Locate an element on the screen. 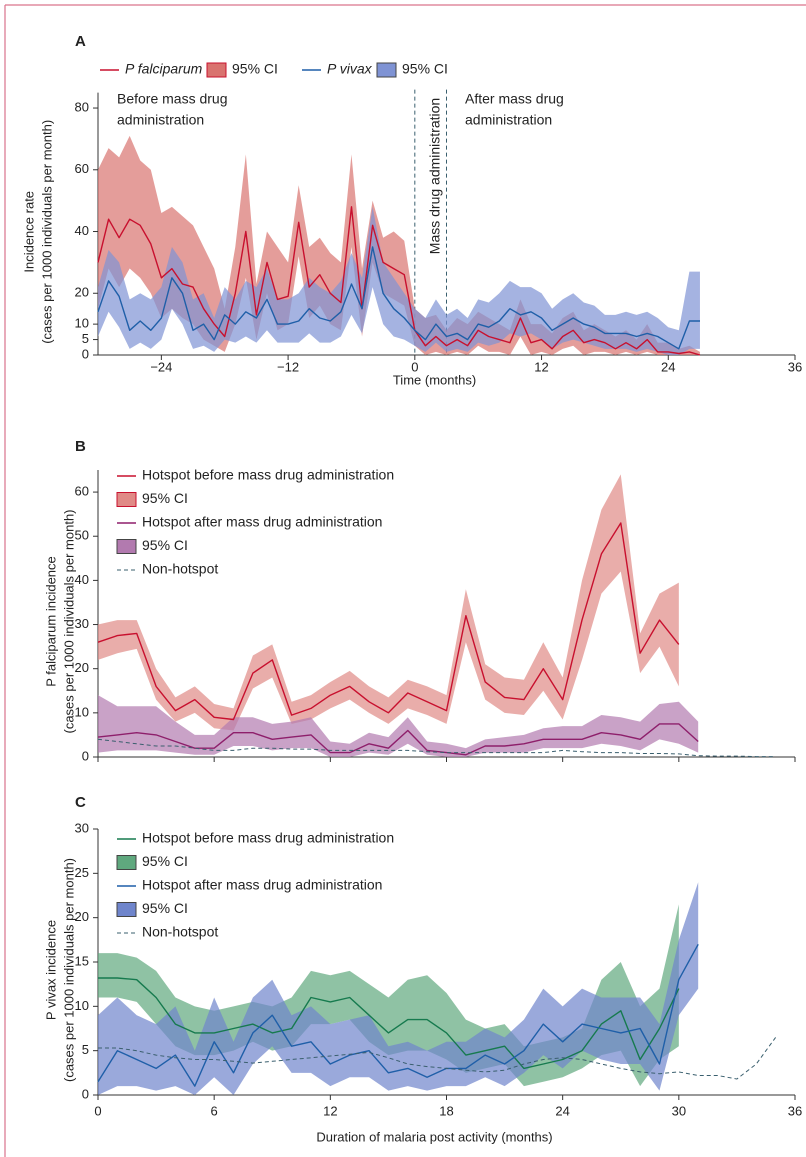 The image size is (806, 1157). x-tick-label: −24 is located at coordinates (161, 366).